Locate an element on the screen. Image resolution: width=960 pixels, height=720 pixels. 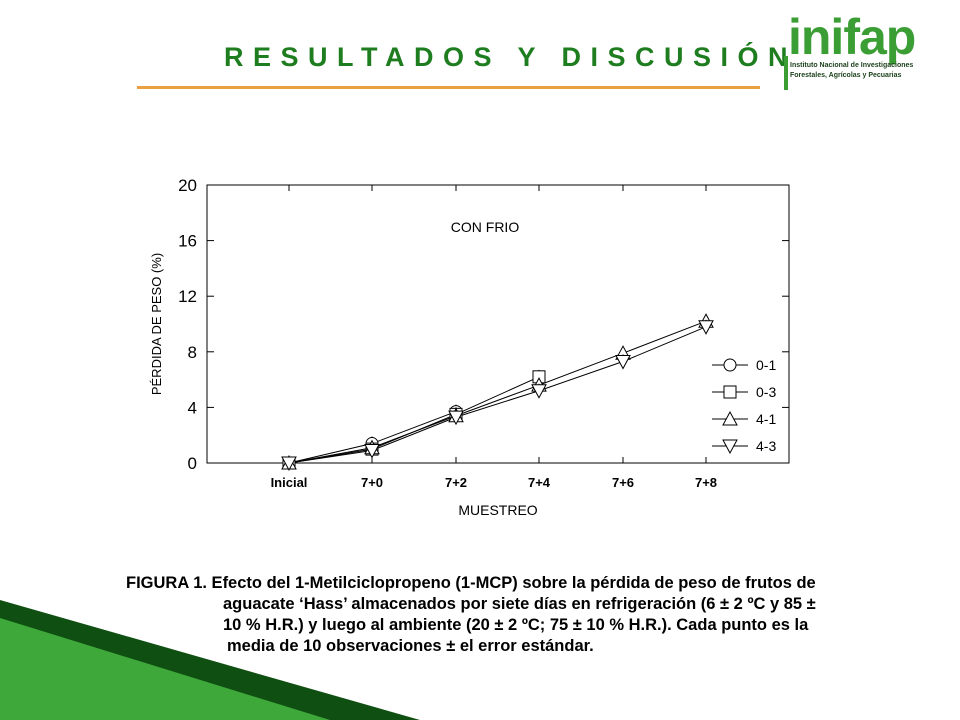
slide-title: RESULTADOS Y DISCUSIÓN is located at coordinates (511, 57).